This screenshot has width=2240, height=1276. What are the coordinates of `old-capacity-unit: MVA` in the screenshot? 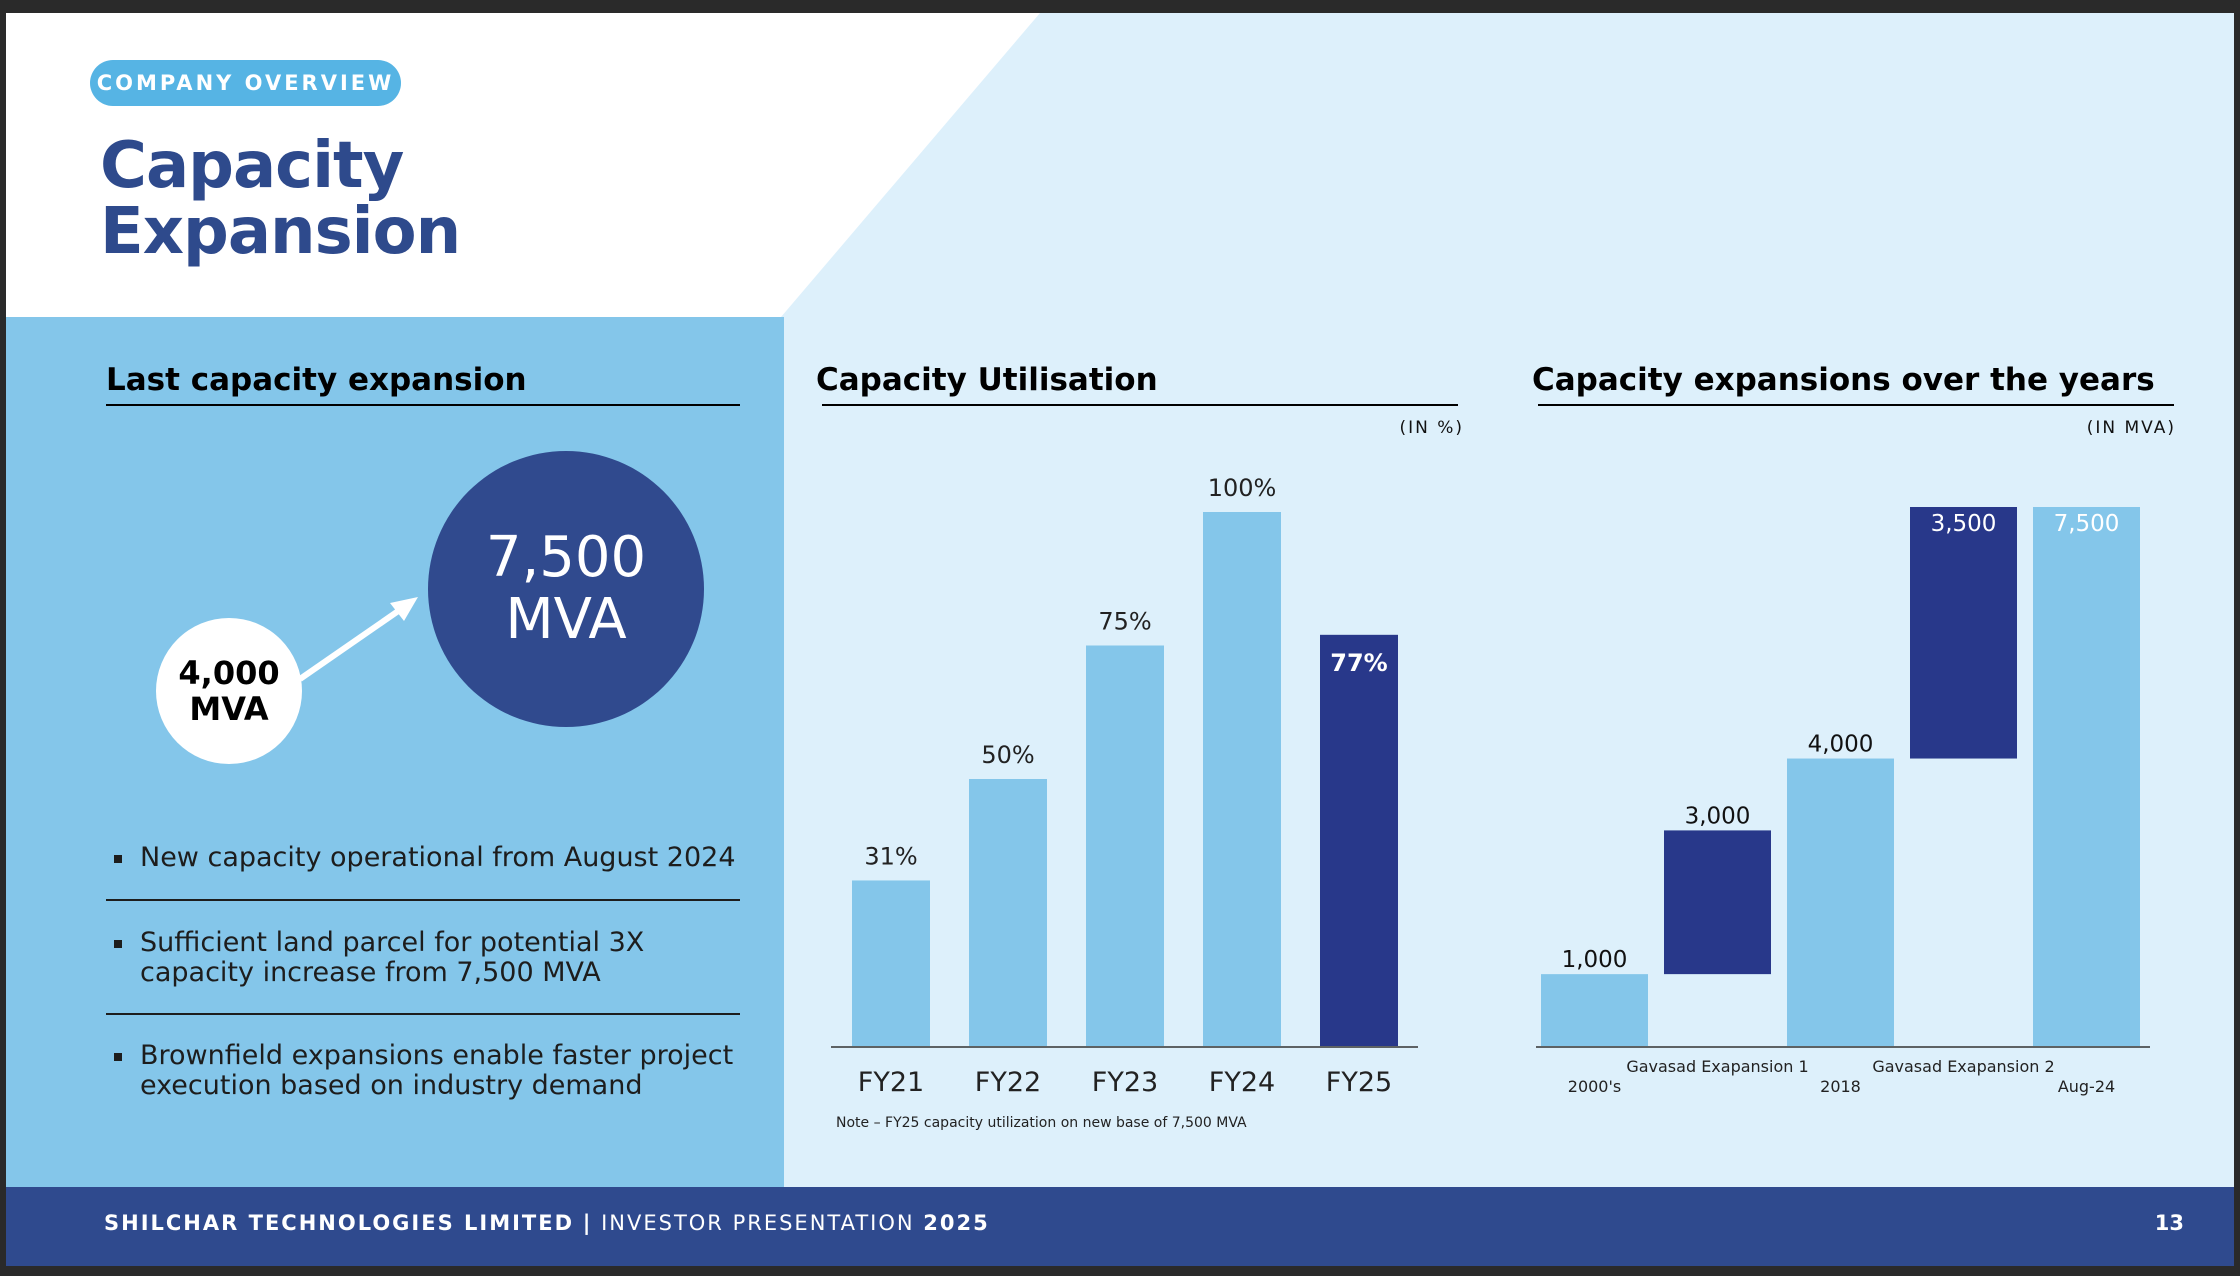 It's located at (229, 709).